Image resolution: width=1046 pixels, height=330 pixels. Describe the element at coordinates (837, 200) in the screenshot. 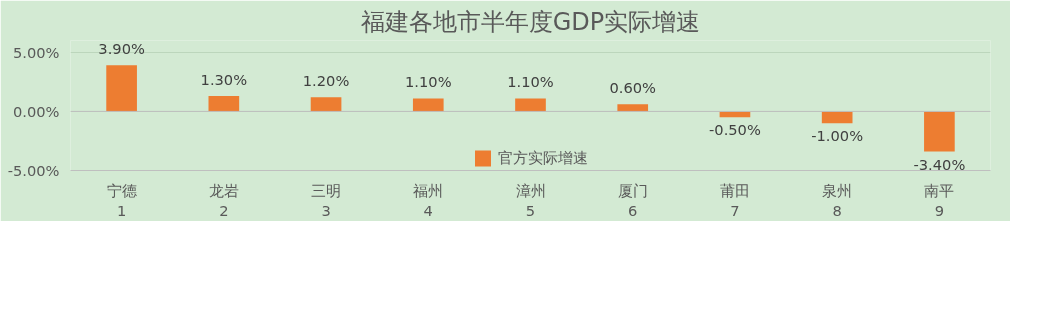

I see `x-tick-label: 泉州 8` at that location.